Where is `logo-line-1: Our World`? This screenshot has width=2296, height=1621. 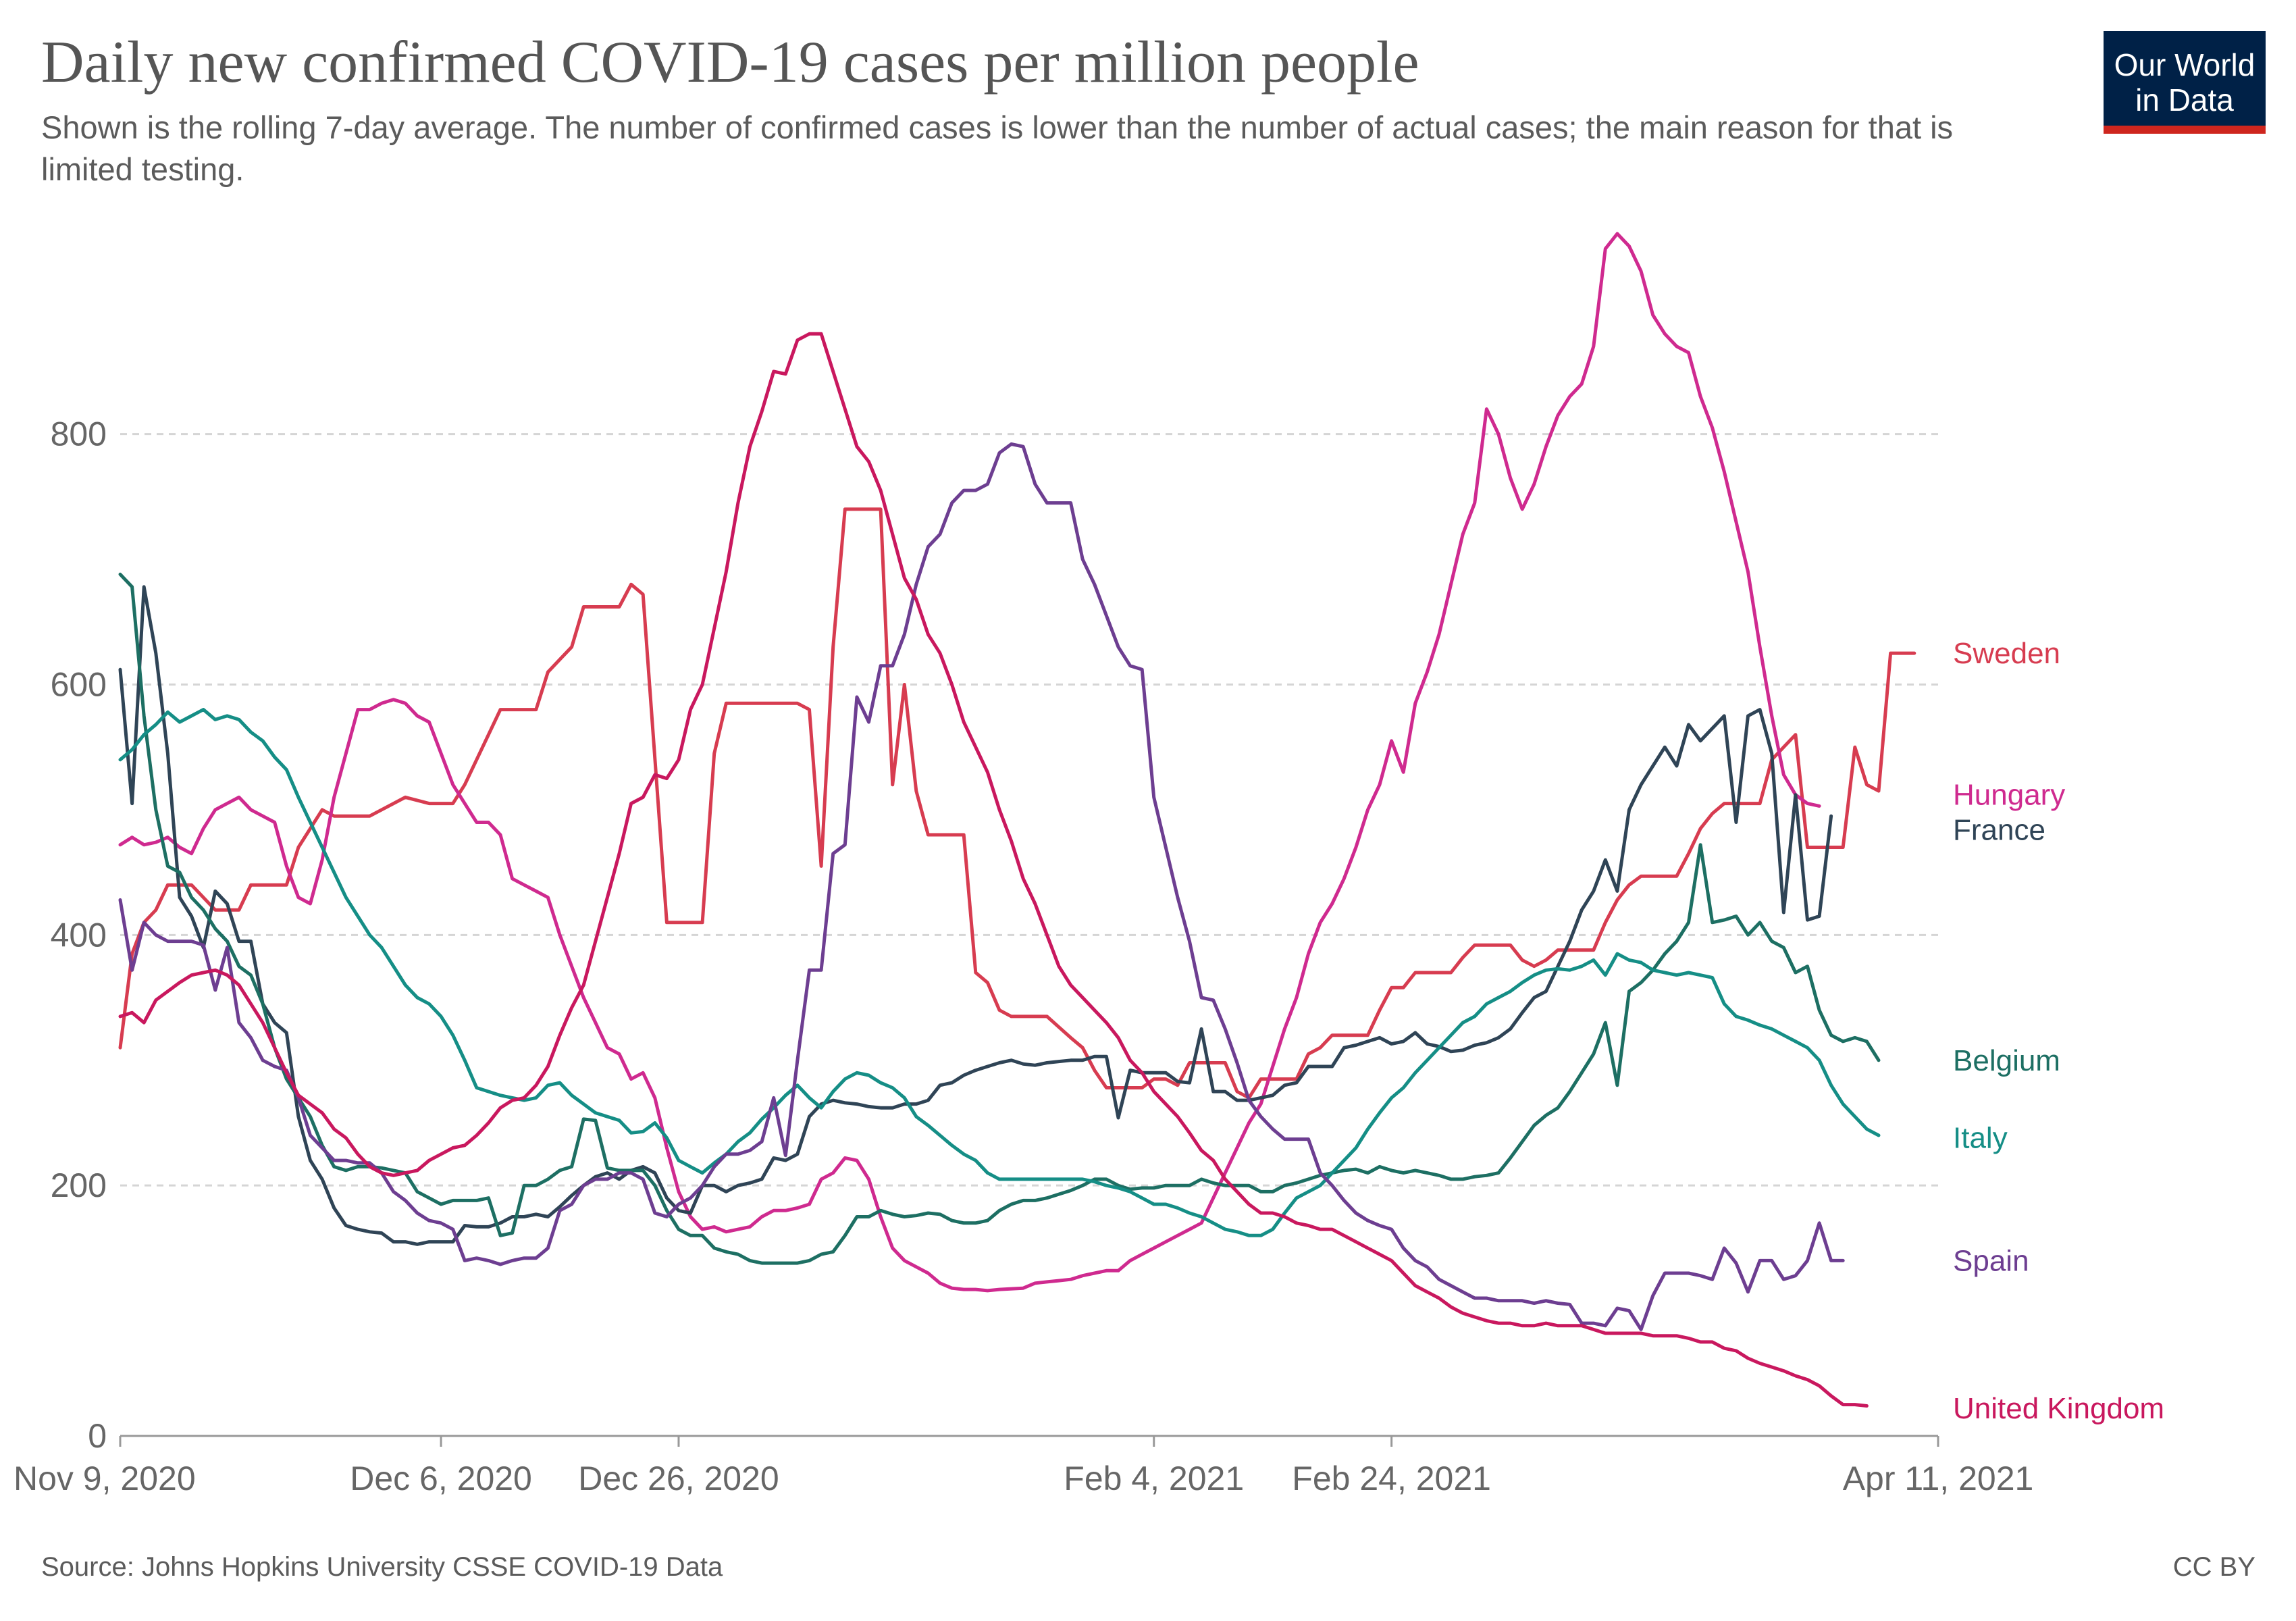 logo-line-1: Our World is located at coordinates (2184, 64).